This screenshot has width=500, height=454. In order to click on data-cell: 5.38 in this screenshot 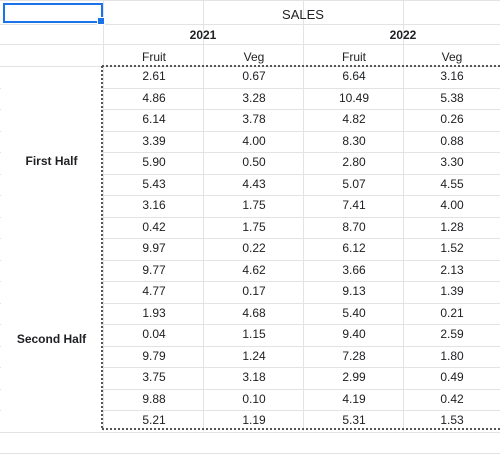, I will do `click(452, 97)`.